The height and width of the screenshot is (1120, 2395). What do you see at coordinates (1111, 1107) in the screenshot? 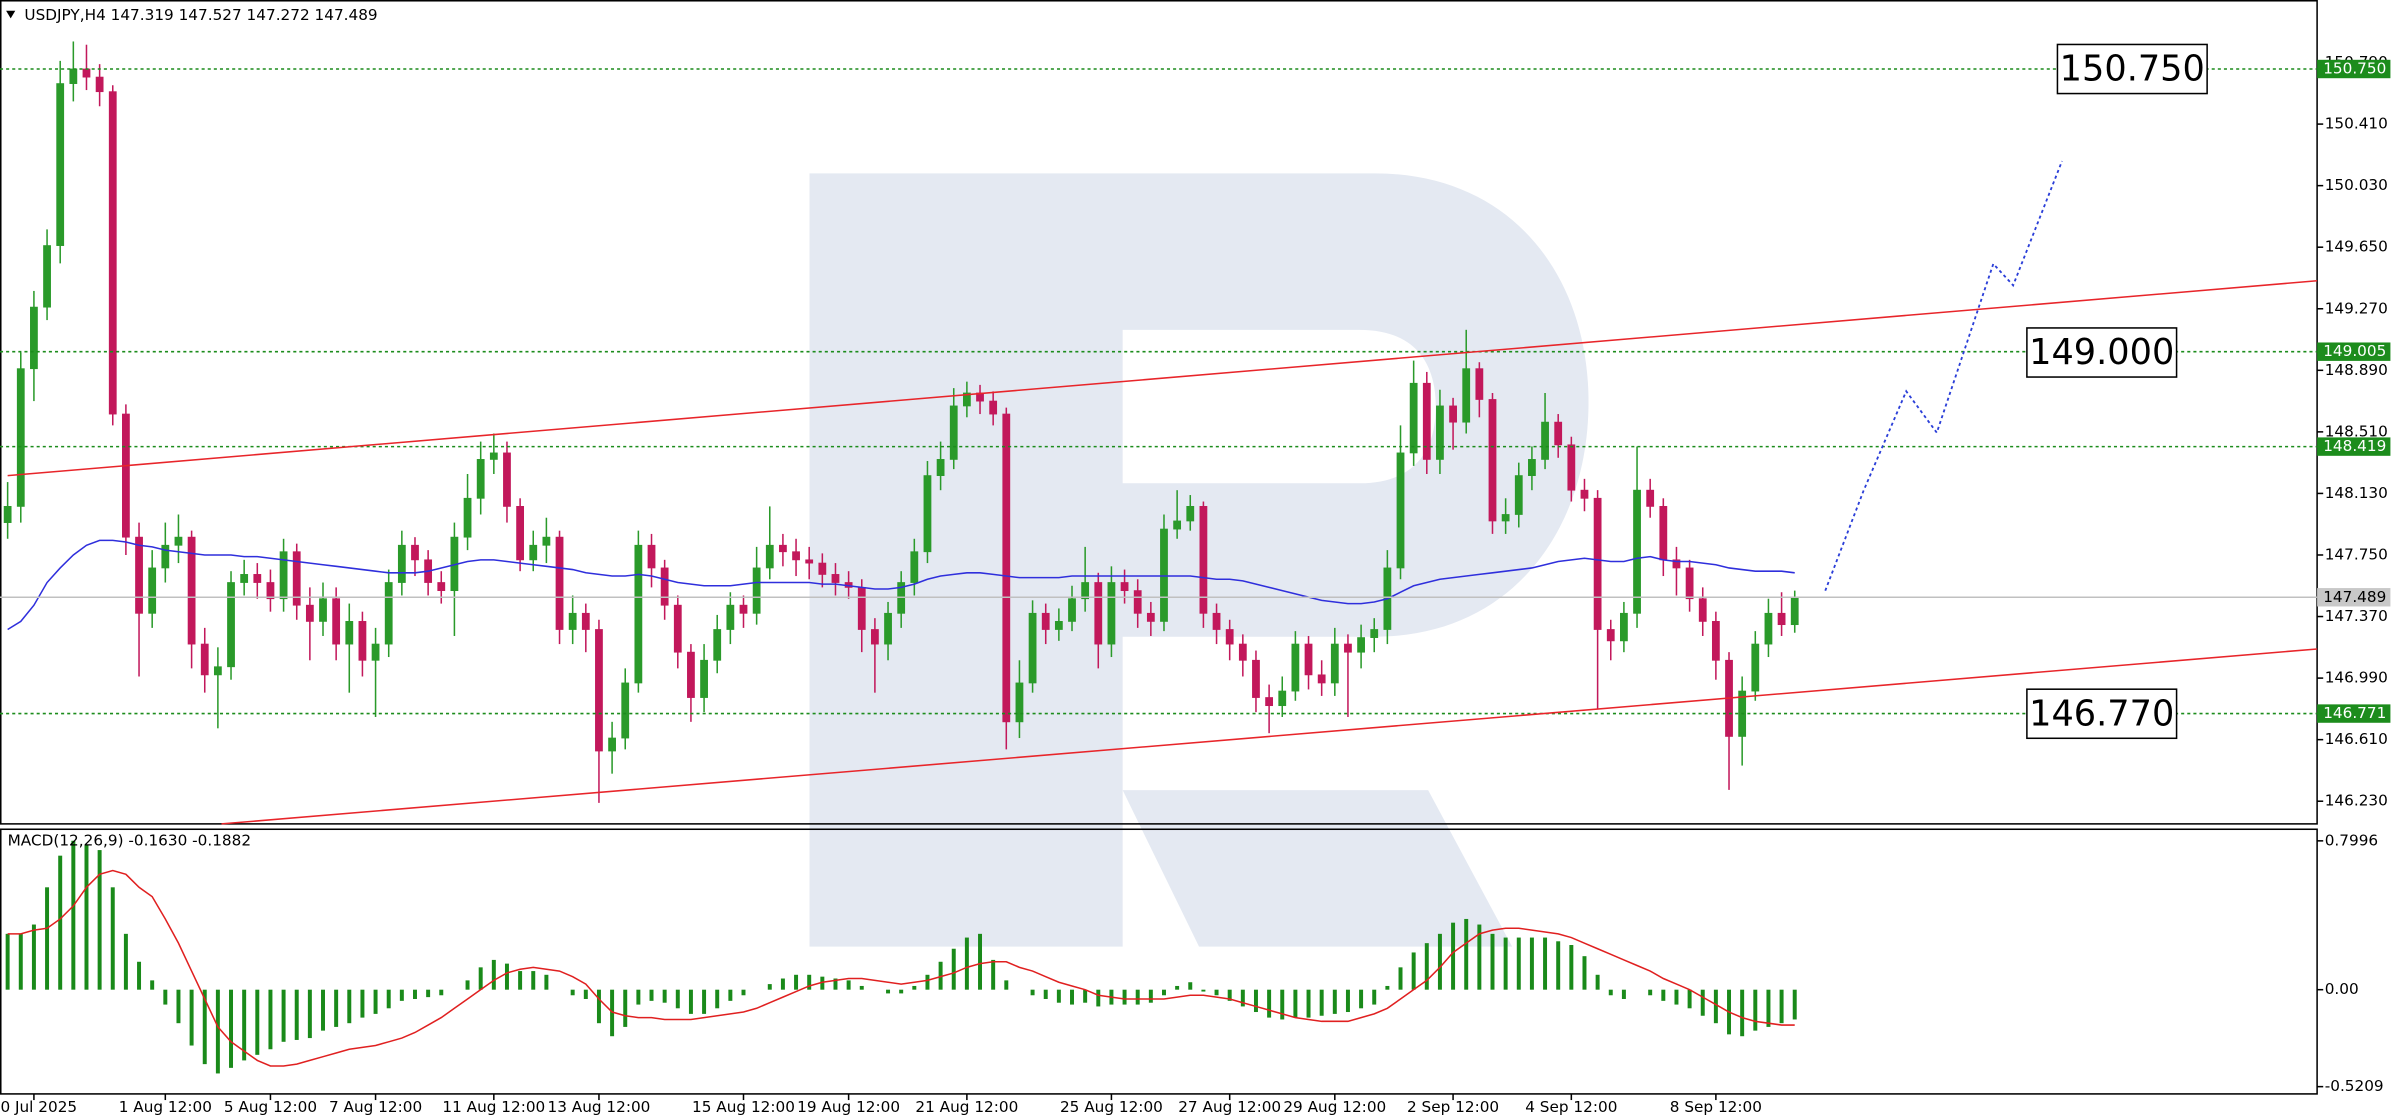
I see `x-tick-label: 25 Aug 12:00` at bounding box center [1111, 1107].